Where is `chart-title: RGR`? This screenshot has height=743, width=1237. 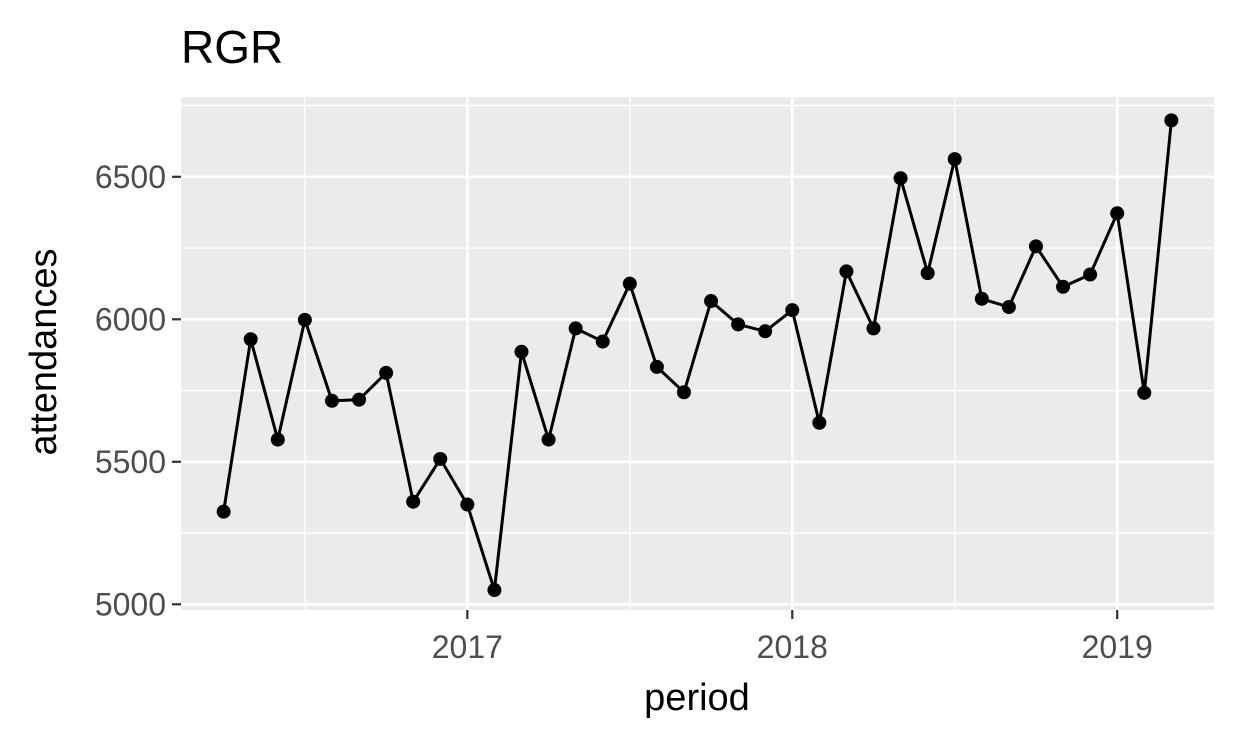
chart-title: RGR is located at coordinates (232, 47).